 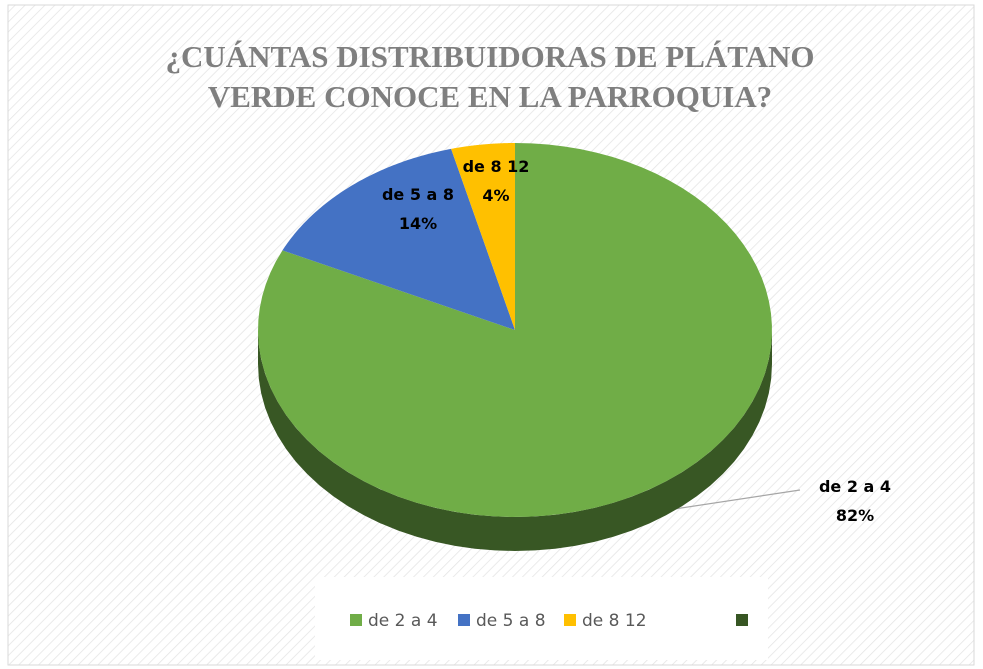 What do you see at coordinates (495, 195) in the screenshot?
I see `data-label-value: 4%` at bounding box center [495, 195].